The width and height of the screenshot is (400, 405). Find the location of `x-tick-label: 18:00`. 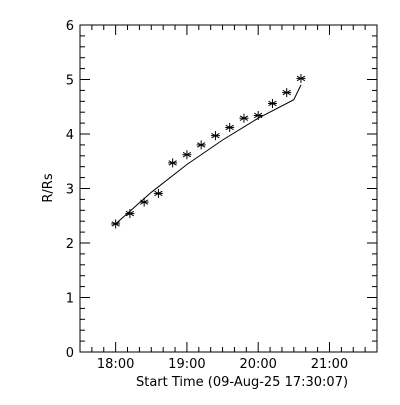

x-tick-label: 18:00 is located at coordinates (115, 364).